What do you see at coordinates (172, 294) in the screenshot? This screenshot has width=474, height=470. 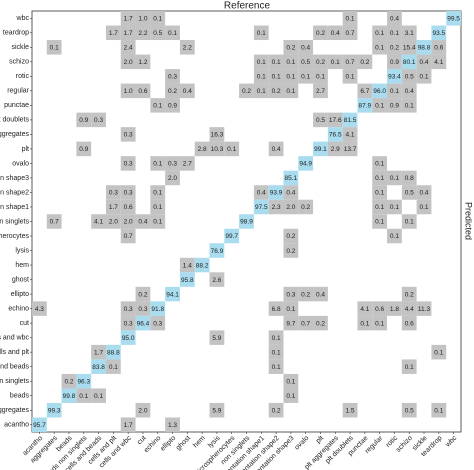 I see `cell-label: 94.1` at bounding box center [172, 294].